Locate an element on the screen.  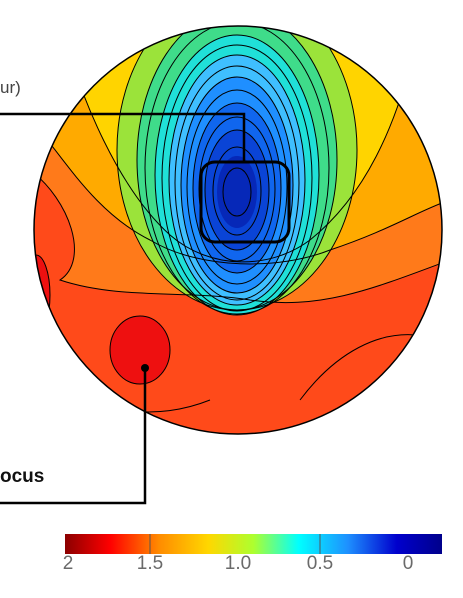
colorbar is located at coordinates (253, 544).